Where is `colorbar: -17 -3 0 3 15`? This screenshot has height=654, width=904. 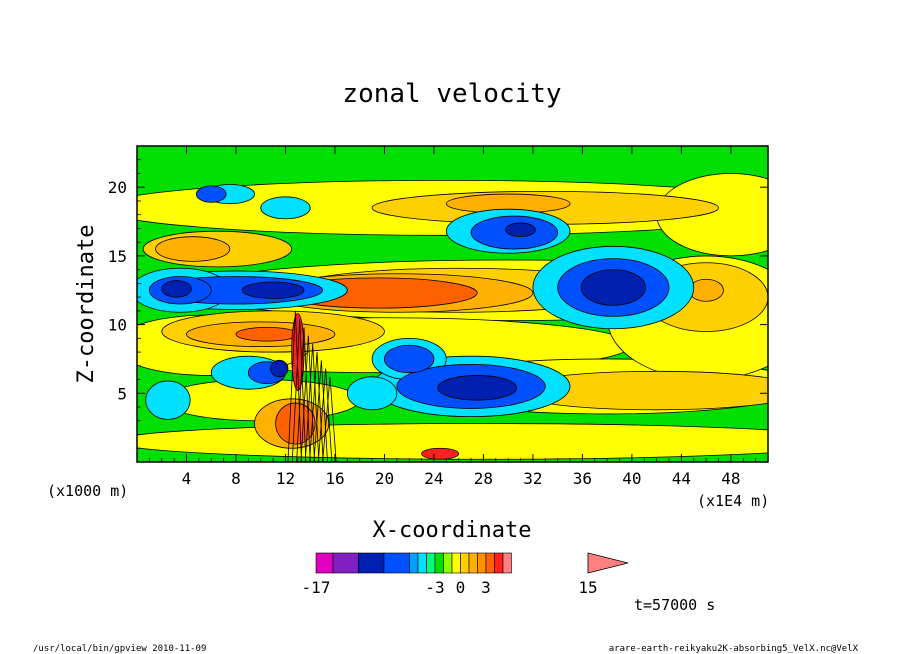
colorbar: -17 -3 0 3 15 is located at coordinates (465, 574).